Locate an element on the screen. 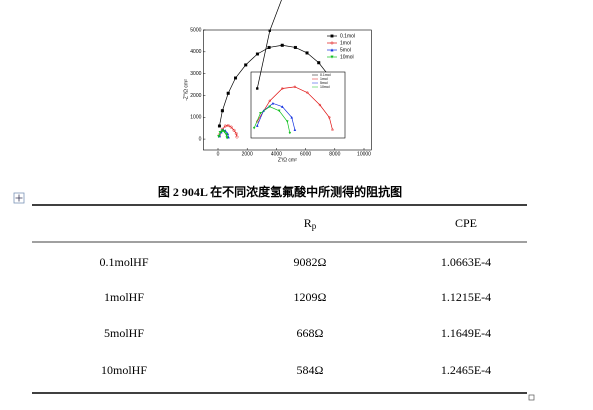 The height and width of the screenshot is (410, 593). y-tick-label: 0 is located at coordinates (200, 139).